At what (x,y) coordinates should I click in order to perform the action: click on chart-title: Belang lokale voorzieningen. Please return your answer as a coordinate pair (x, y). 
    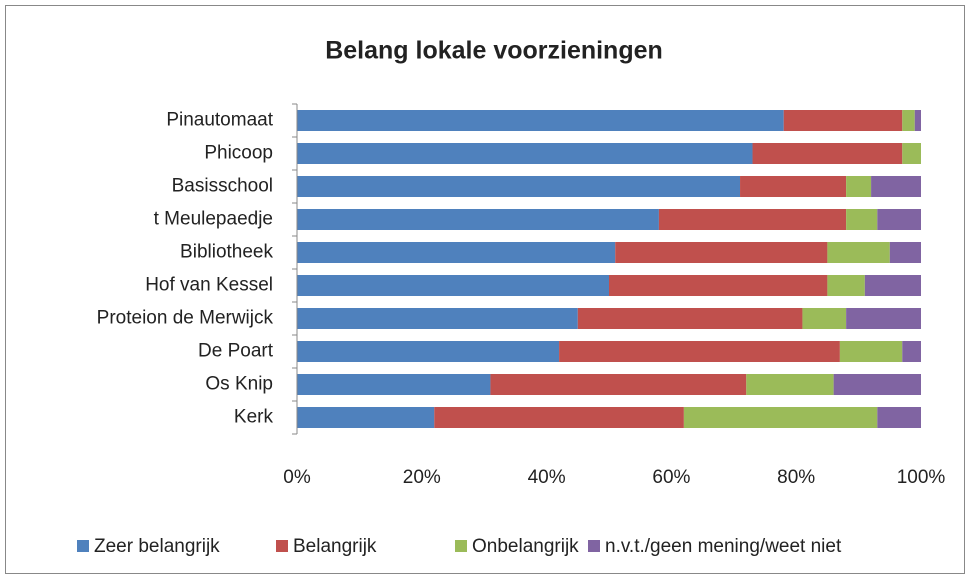
    Looking at the image, I should click on (494, 51).